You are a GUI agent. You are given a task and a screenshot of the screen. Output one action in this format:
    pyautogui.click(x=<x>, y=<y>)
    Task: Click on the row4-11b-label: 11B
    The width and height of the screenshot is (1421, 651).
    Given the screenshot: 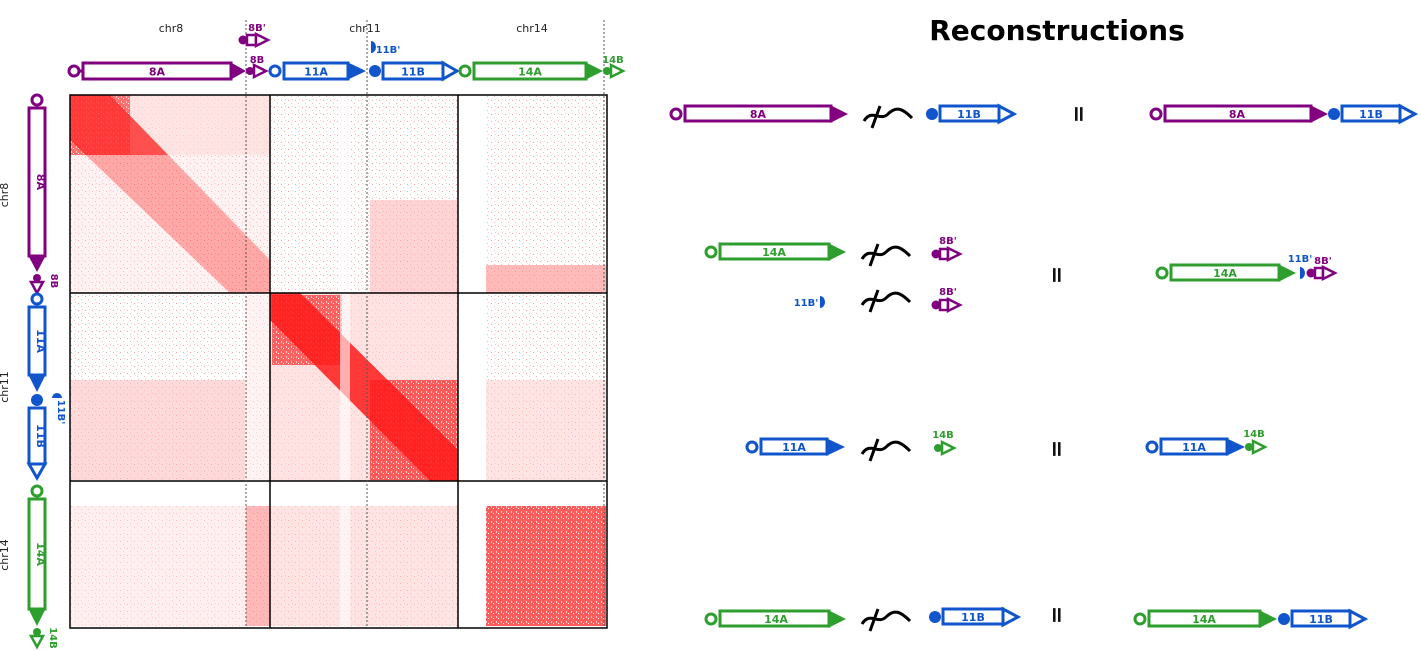 What is the action you would take?
    pyautogui.click(x=973, y=617)
    